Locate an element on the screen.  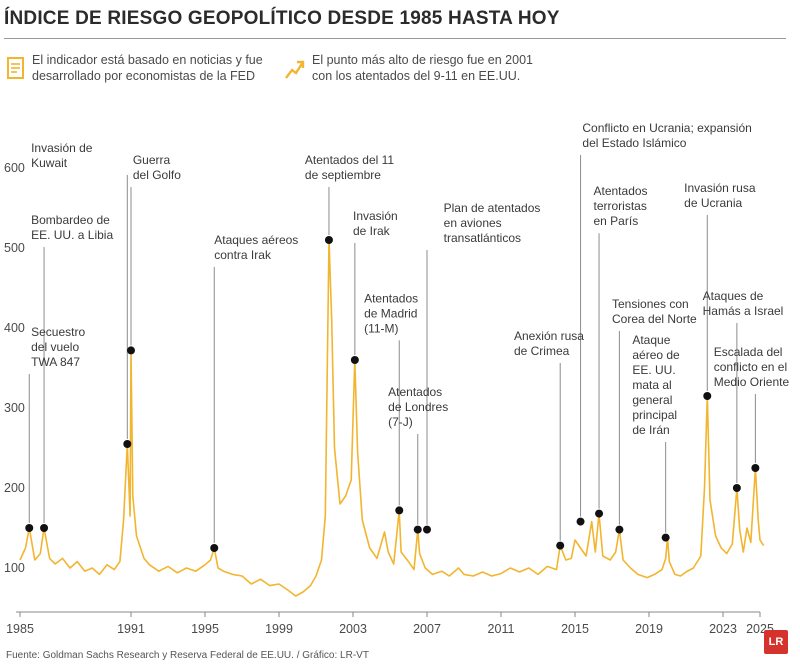
annotation-label-line: del Golfo is located at coordinates (157, 175).